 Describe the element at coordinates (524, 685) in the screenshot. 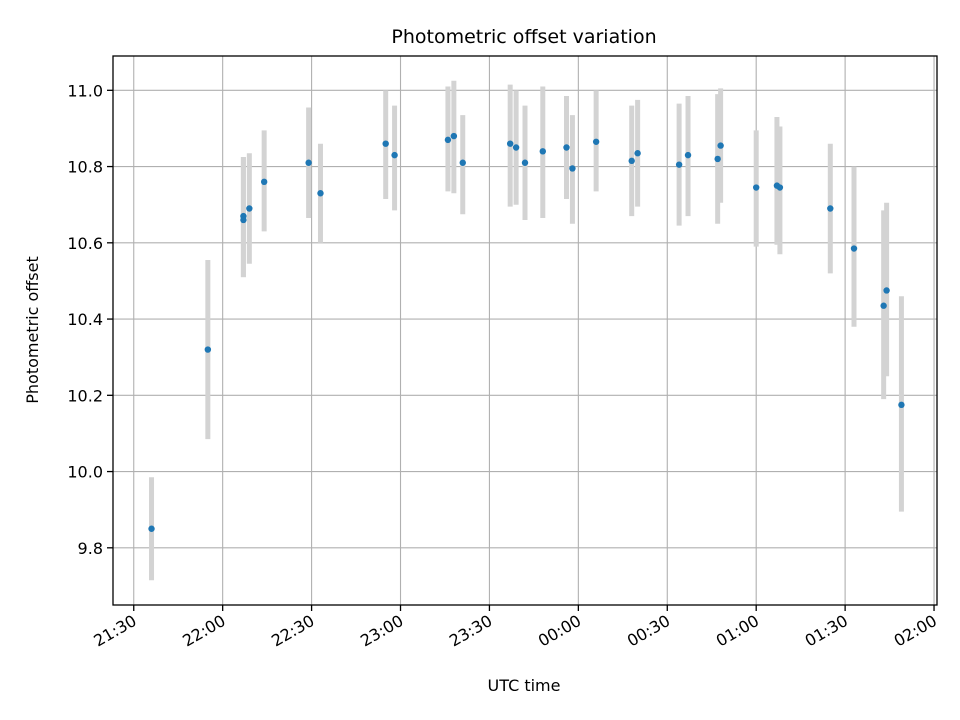

I see `x-axis-label: UTC time` at that location.